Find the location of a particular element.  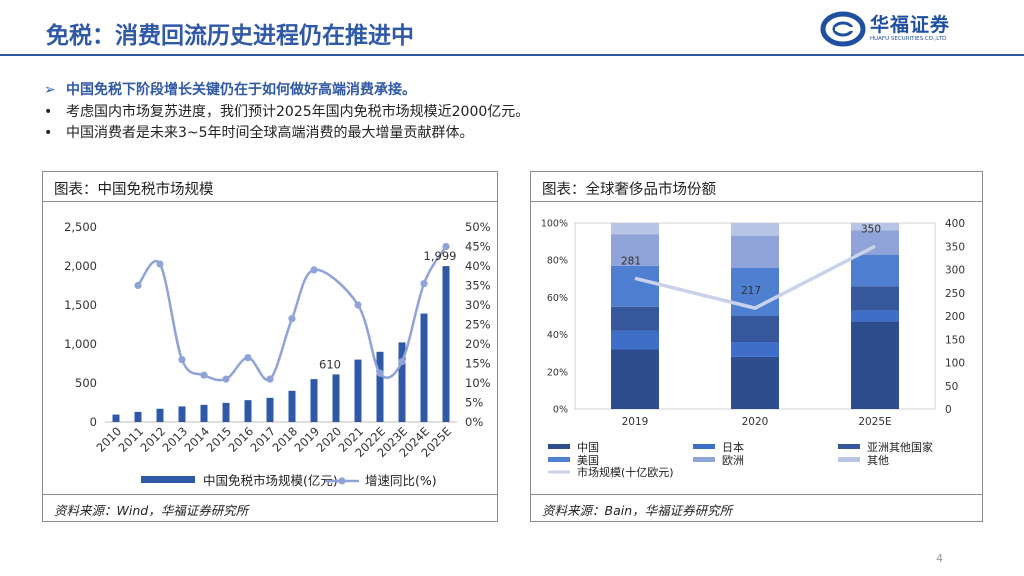

panel-heading: 图表：全球奢侈品市场份额 is located at coordinates (629, 190).